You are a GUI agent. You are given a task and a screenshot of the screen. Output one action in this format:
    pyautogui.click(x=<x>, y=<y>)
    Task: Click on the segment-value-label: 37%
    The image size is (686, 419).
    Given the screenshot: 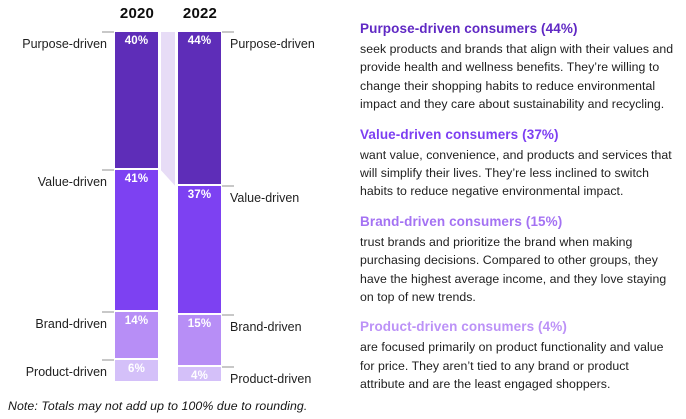 What is the action you would take?
    pyautogui.click(x=199, y=194)
    